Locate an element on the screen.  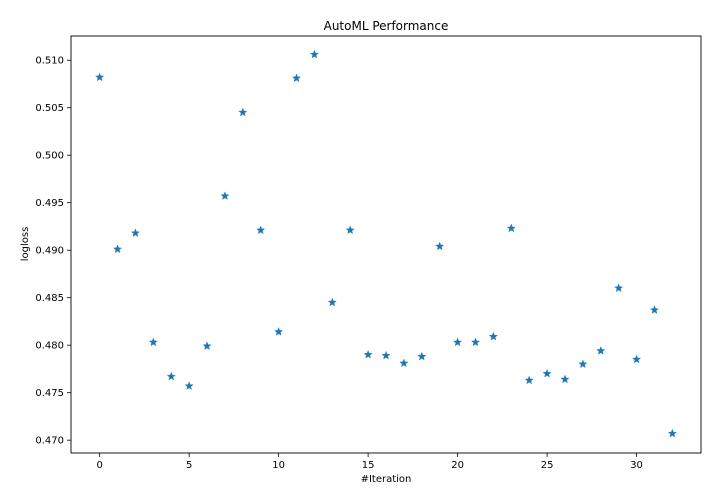
x-tick-label: 10 is located at coordinates (278, 465).